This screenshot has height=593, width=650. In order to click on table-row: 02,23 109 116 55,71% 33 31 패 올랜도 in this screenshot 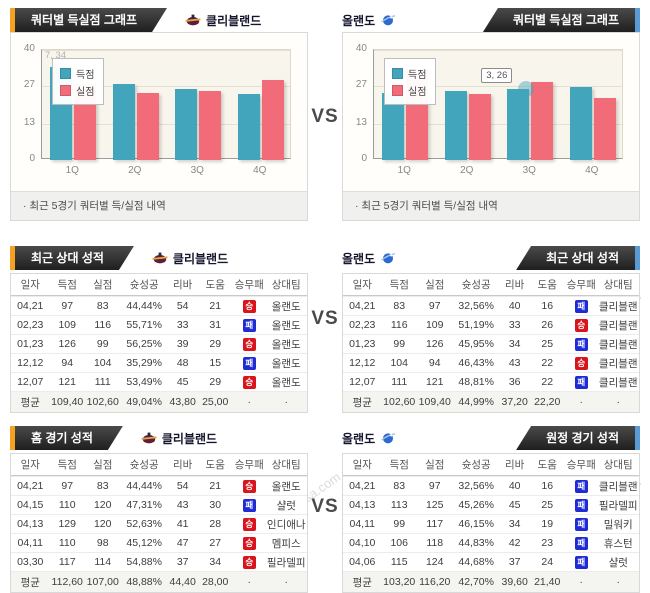, I will do `click(159, 324)`.